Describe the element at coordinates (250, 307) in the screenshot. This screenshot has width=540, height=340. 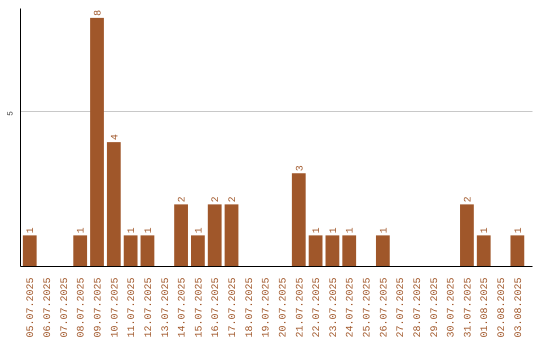
I see `x-tick-label: 18.07.2025` at that location.